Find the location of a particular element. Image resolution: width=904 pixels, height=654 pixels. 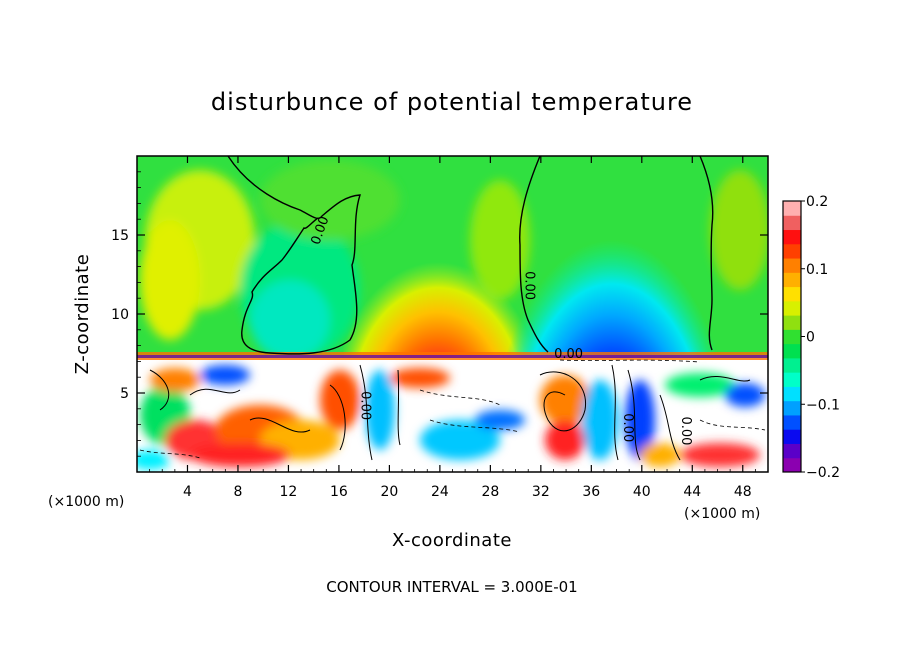

x-tick-label: 36 is located at coordinates (591, 492).